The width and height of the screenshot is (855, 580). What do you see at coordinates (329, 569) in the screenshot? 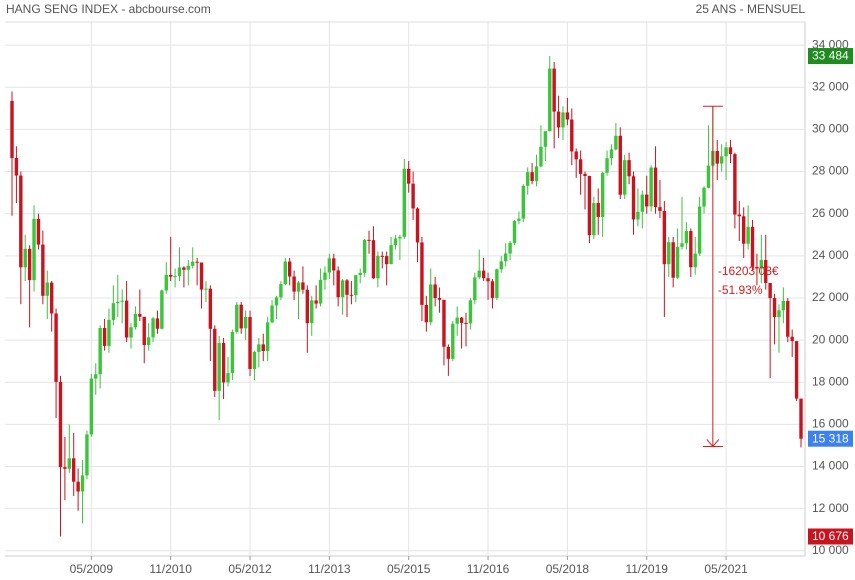
I see `x-tick-label: 11/2013` at bounding box center [329, 569].